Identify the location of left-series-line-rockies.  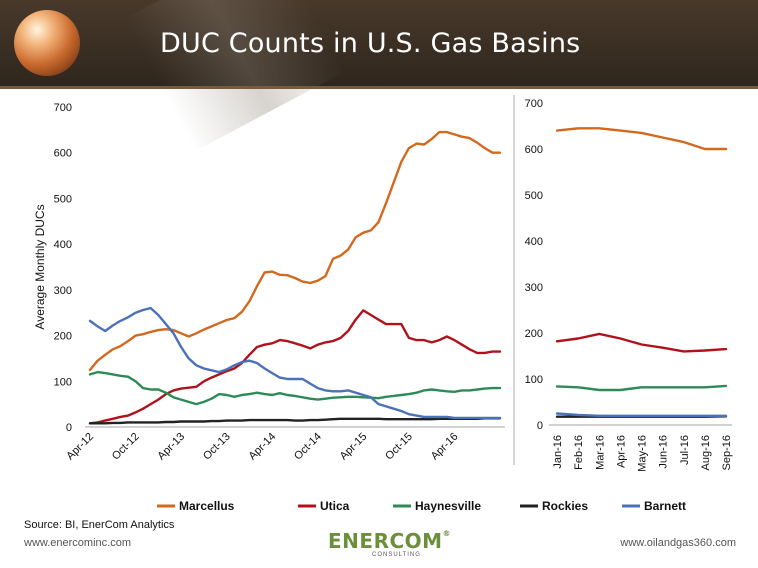
(295, 421).